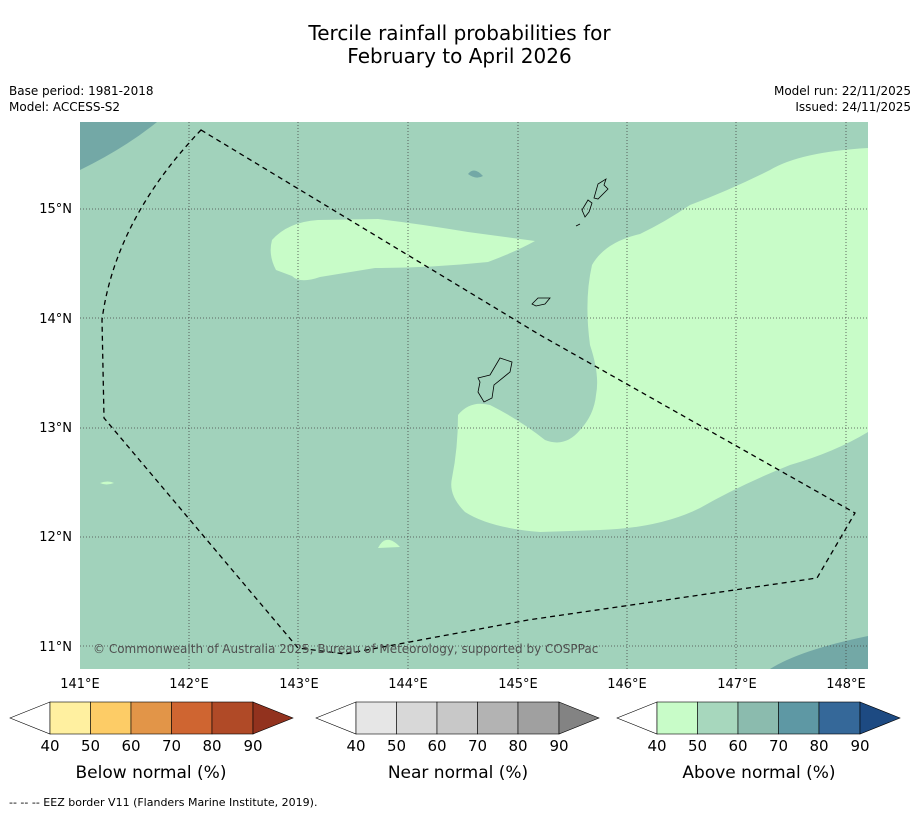 Image resolution: width=919 pixels, height=816 pixels. Describe the element at coordinates (578, 225) in the screenshot. I see `island-islet` at that location.